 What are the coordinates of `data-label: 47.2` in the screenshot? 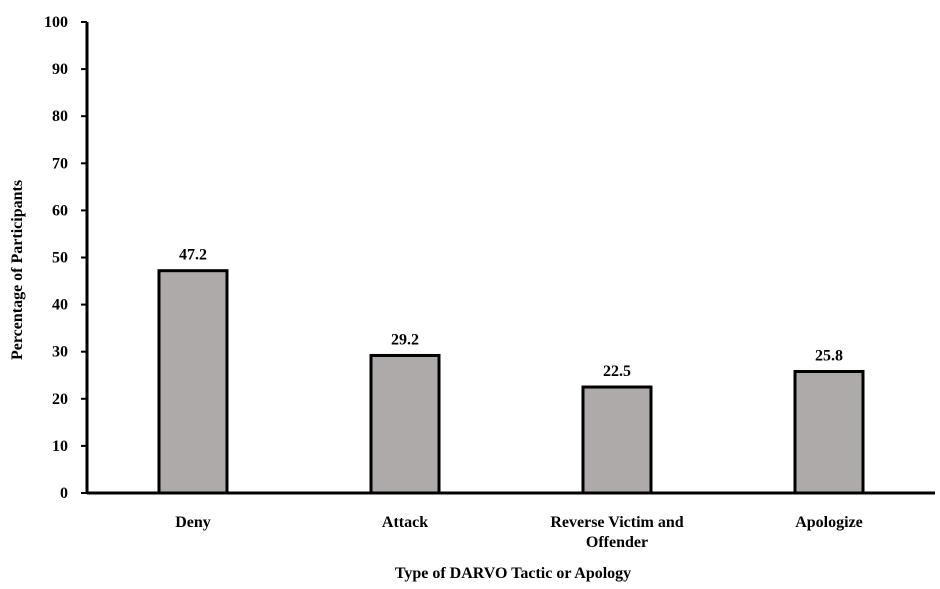 It's located at (193, 255).